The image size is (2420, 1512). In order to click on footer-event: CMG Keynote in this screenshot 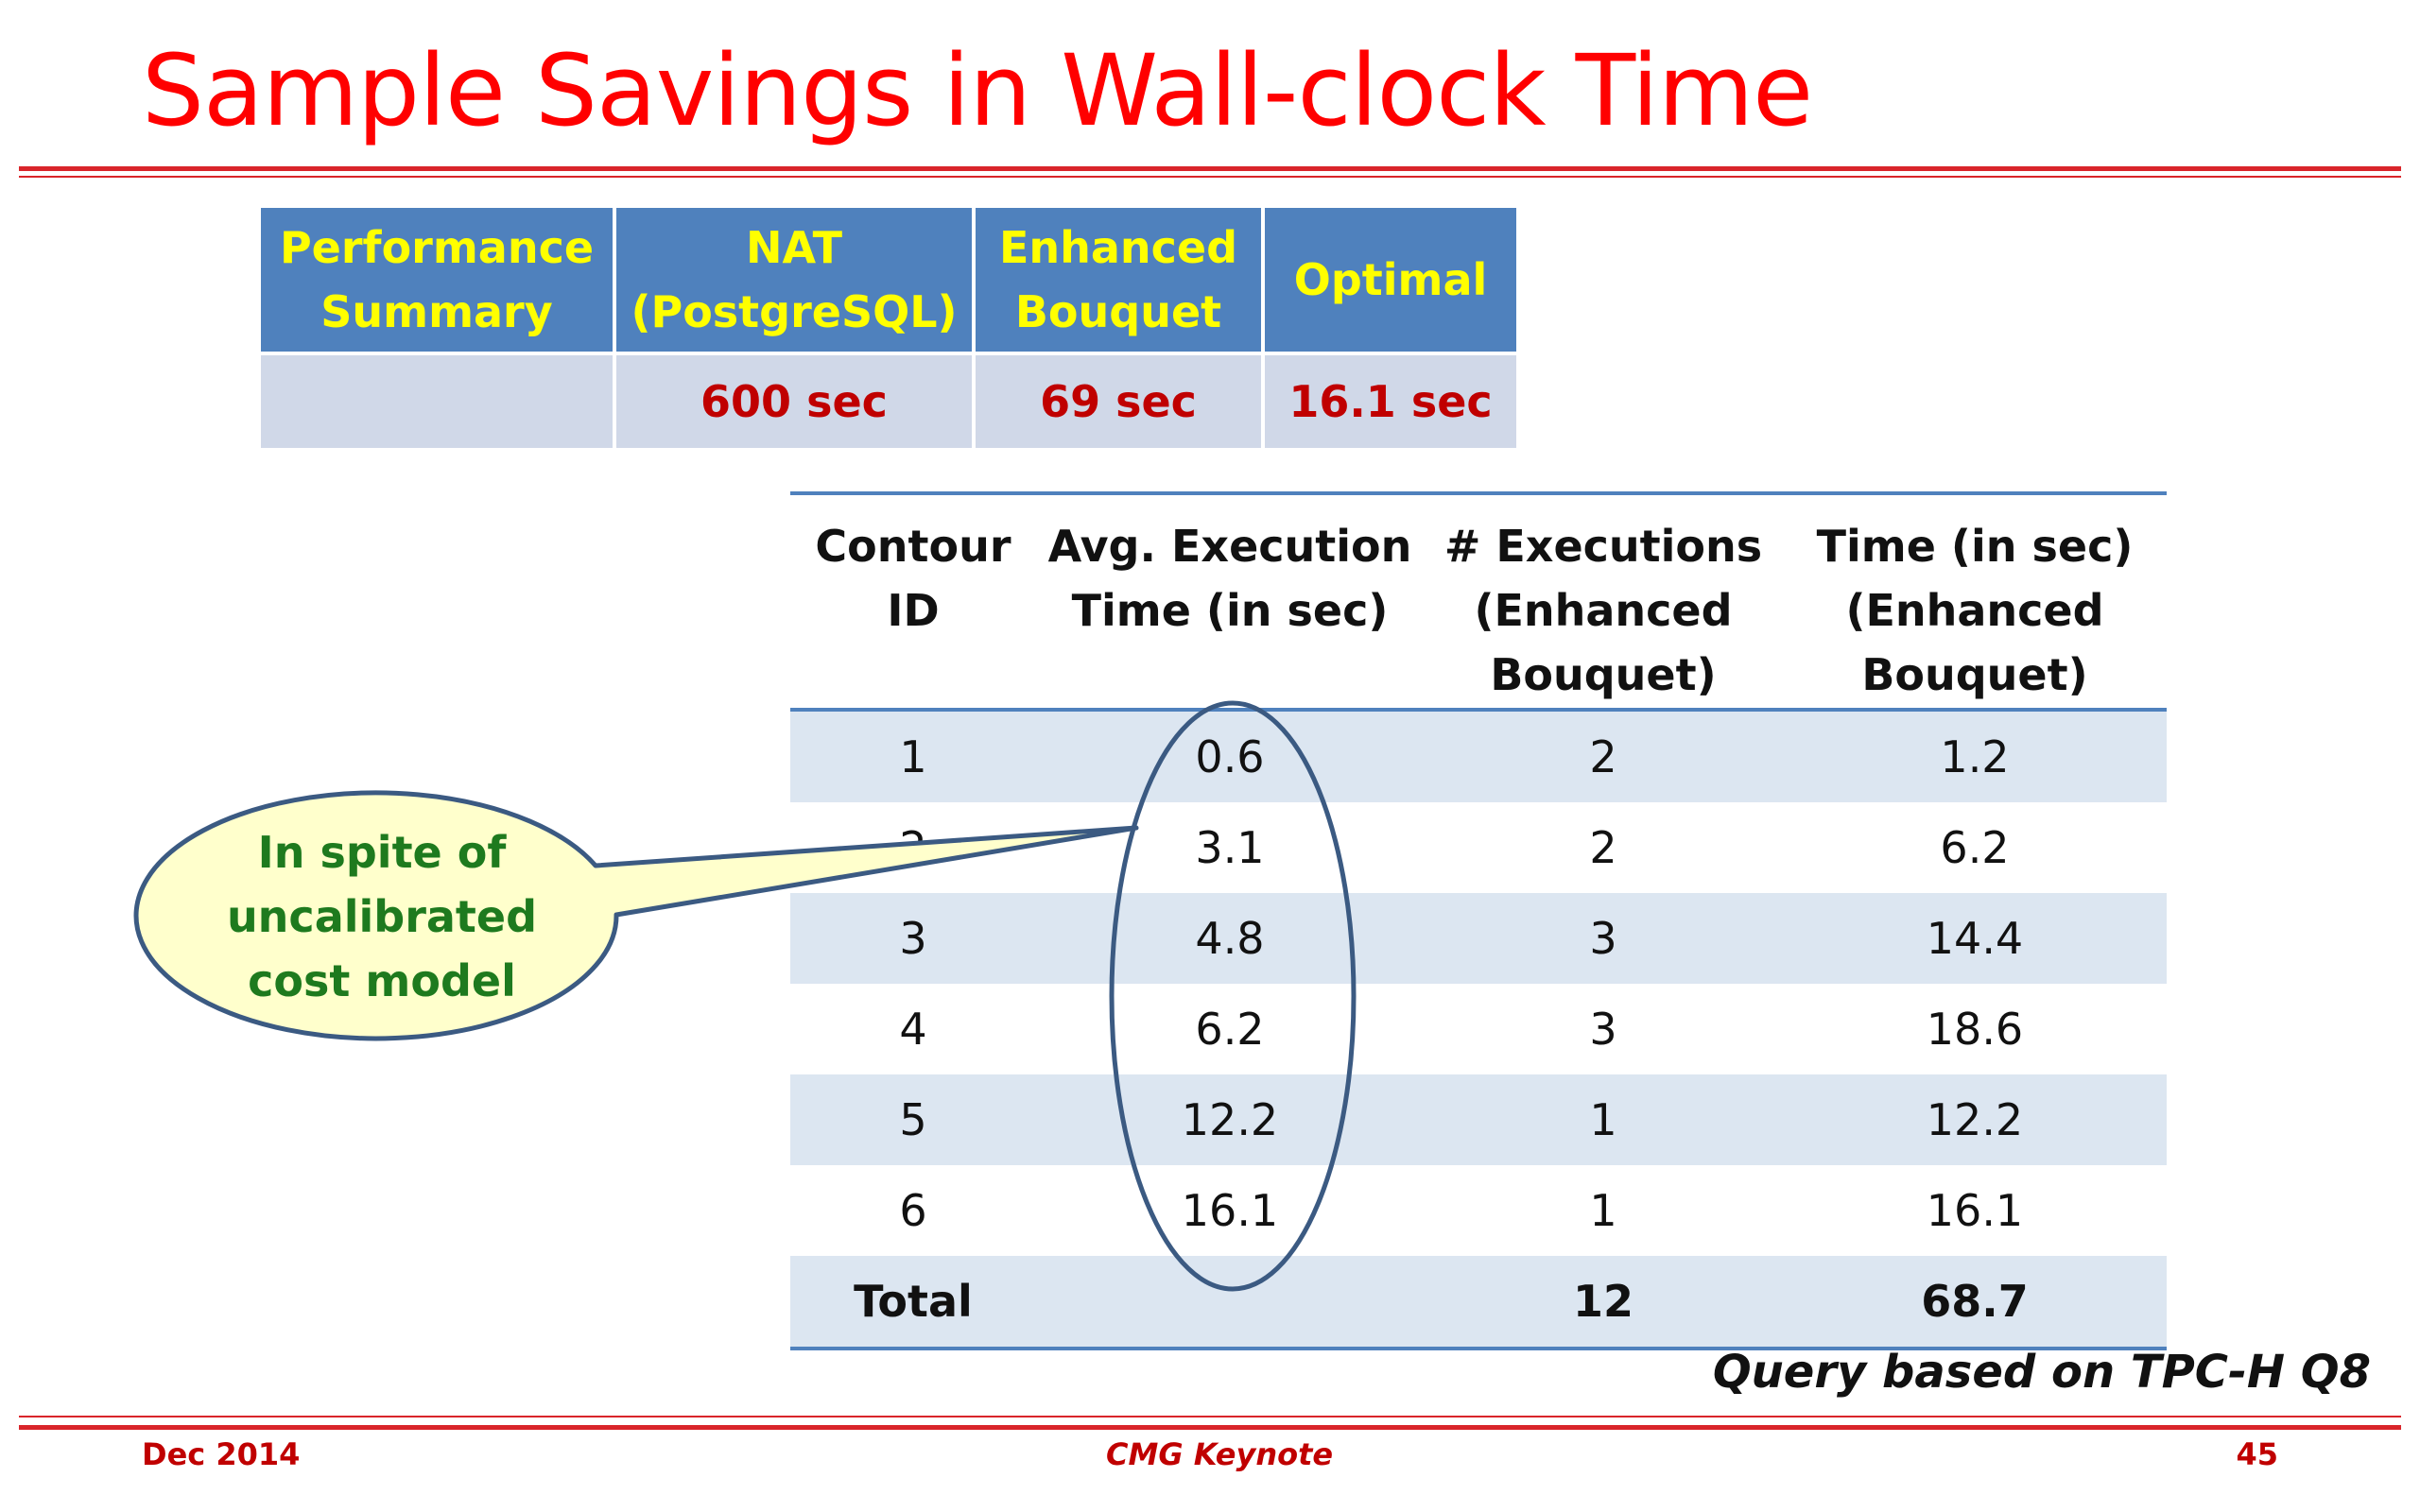, I will do `click(1220, 1454)`.